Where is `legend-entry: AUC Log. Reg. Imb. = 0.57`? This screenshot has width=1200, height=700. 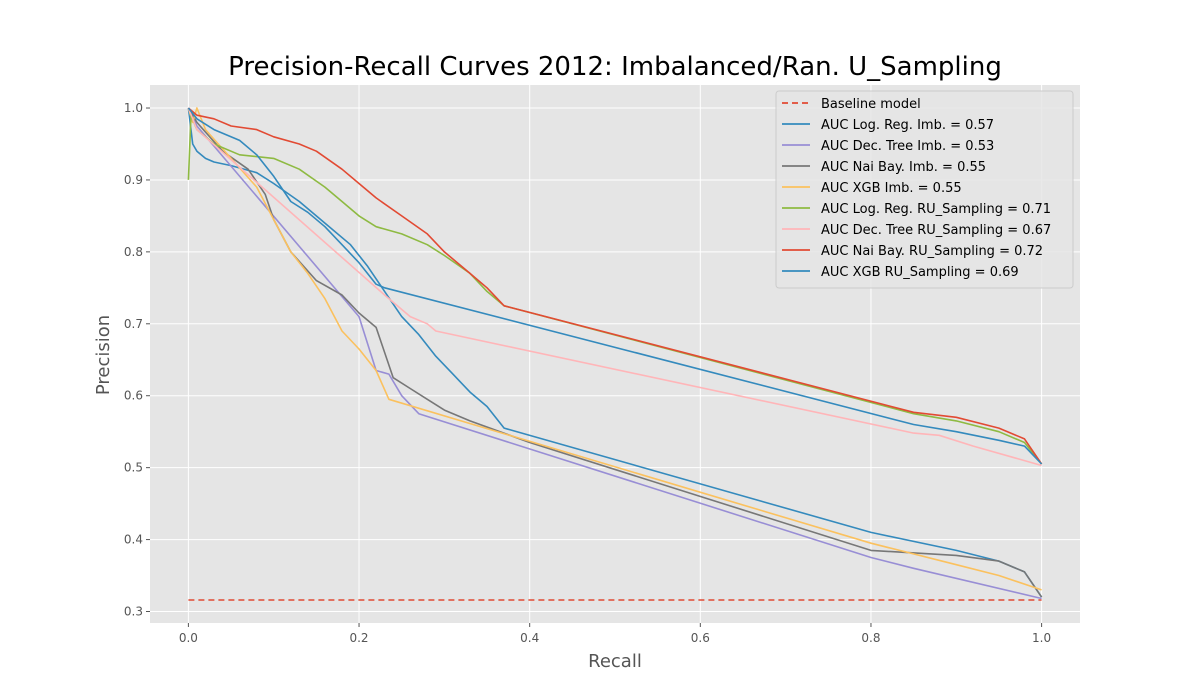
legend-entry: AUC Log. Reg. Imb. = 0.57 is located at coordinates (907, 125).